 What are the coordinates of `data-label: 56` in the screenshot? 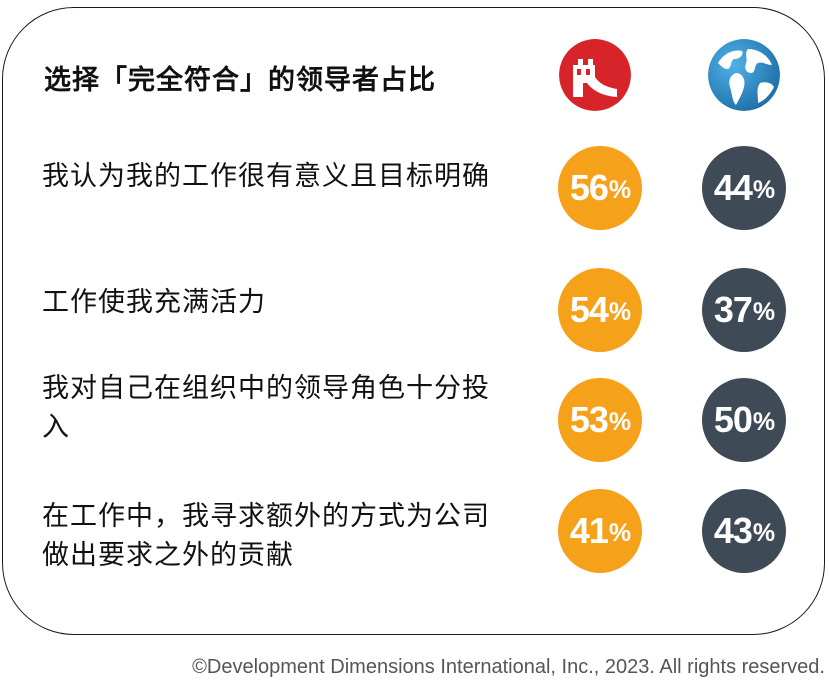 It's located at (589, 187).